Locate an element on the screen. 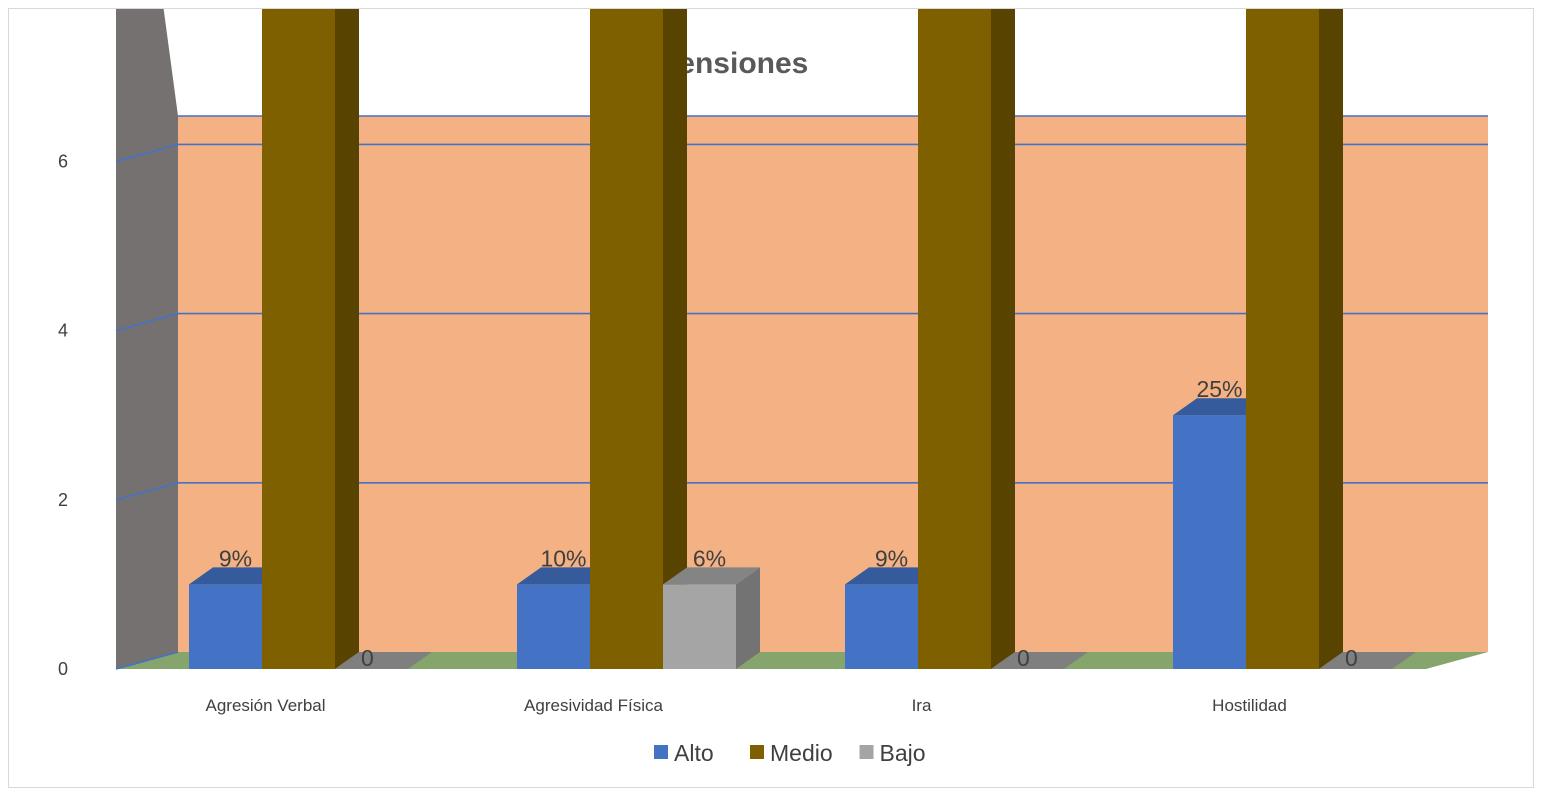 This screenshot has width=1543, height=796. x-tick-label: Ira is located at coordinates (922, 705).